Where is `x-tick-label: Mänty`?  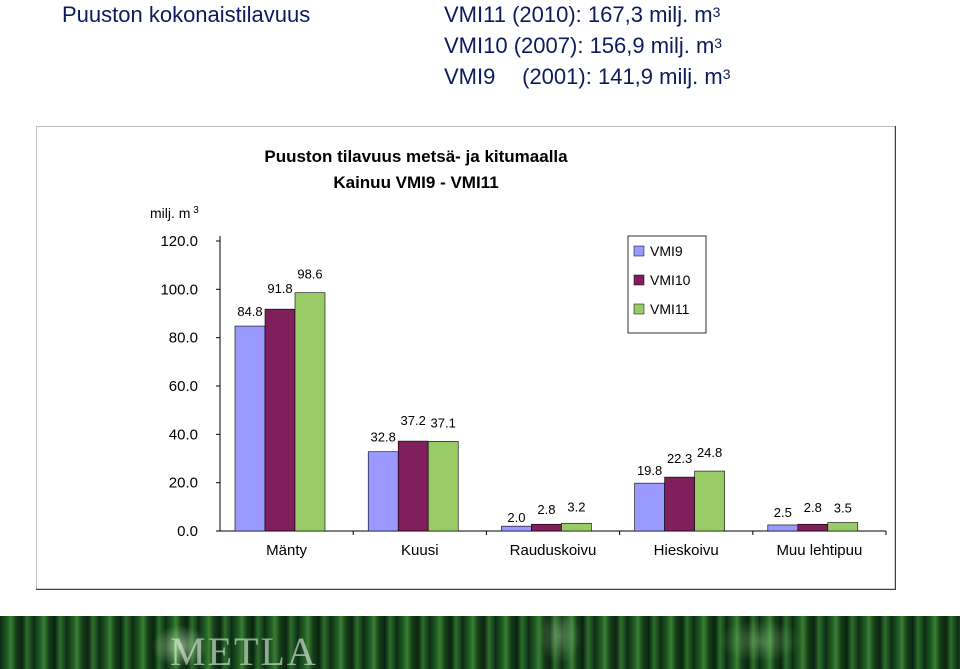 x-tick-label: Mänty is located at coordinates (286, 550).